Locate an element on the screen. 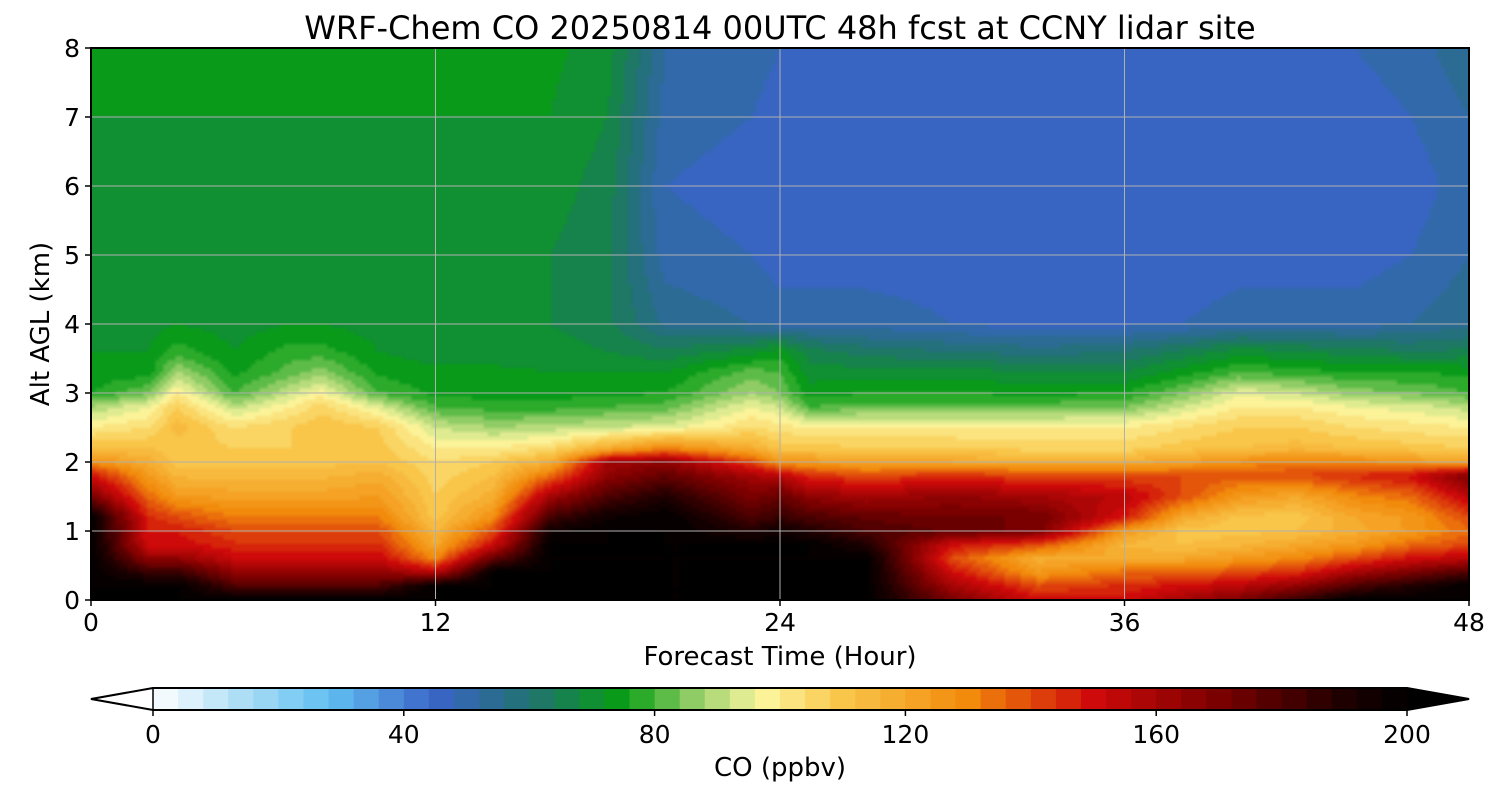  y-tick-label: 6 is located at coordinates (72, 186).